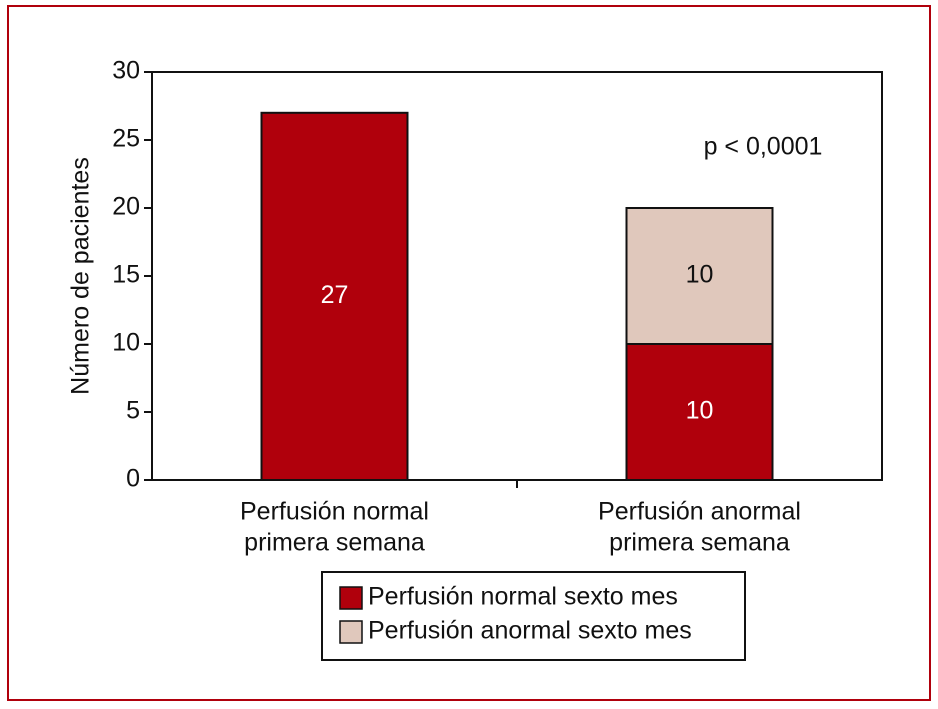 Image resolution: width=938 pixels, height=709 pixels. I want to click on y-tick-label: 25, so click(126, 139).